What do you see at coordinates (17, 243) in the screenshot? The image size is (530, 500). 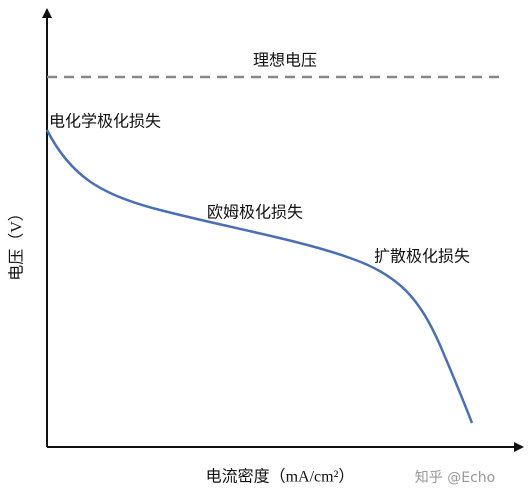 I see `y-axis-label: 电压（V）` at bounding box center [17, 243].